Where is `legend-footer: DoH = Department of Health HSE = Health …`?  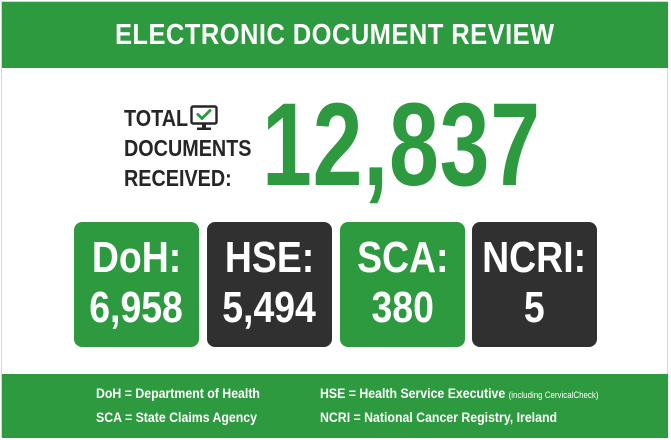
legend-footer: DoH = Department of Health HSE = Health … is located at coordinates (335, 406).